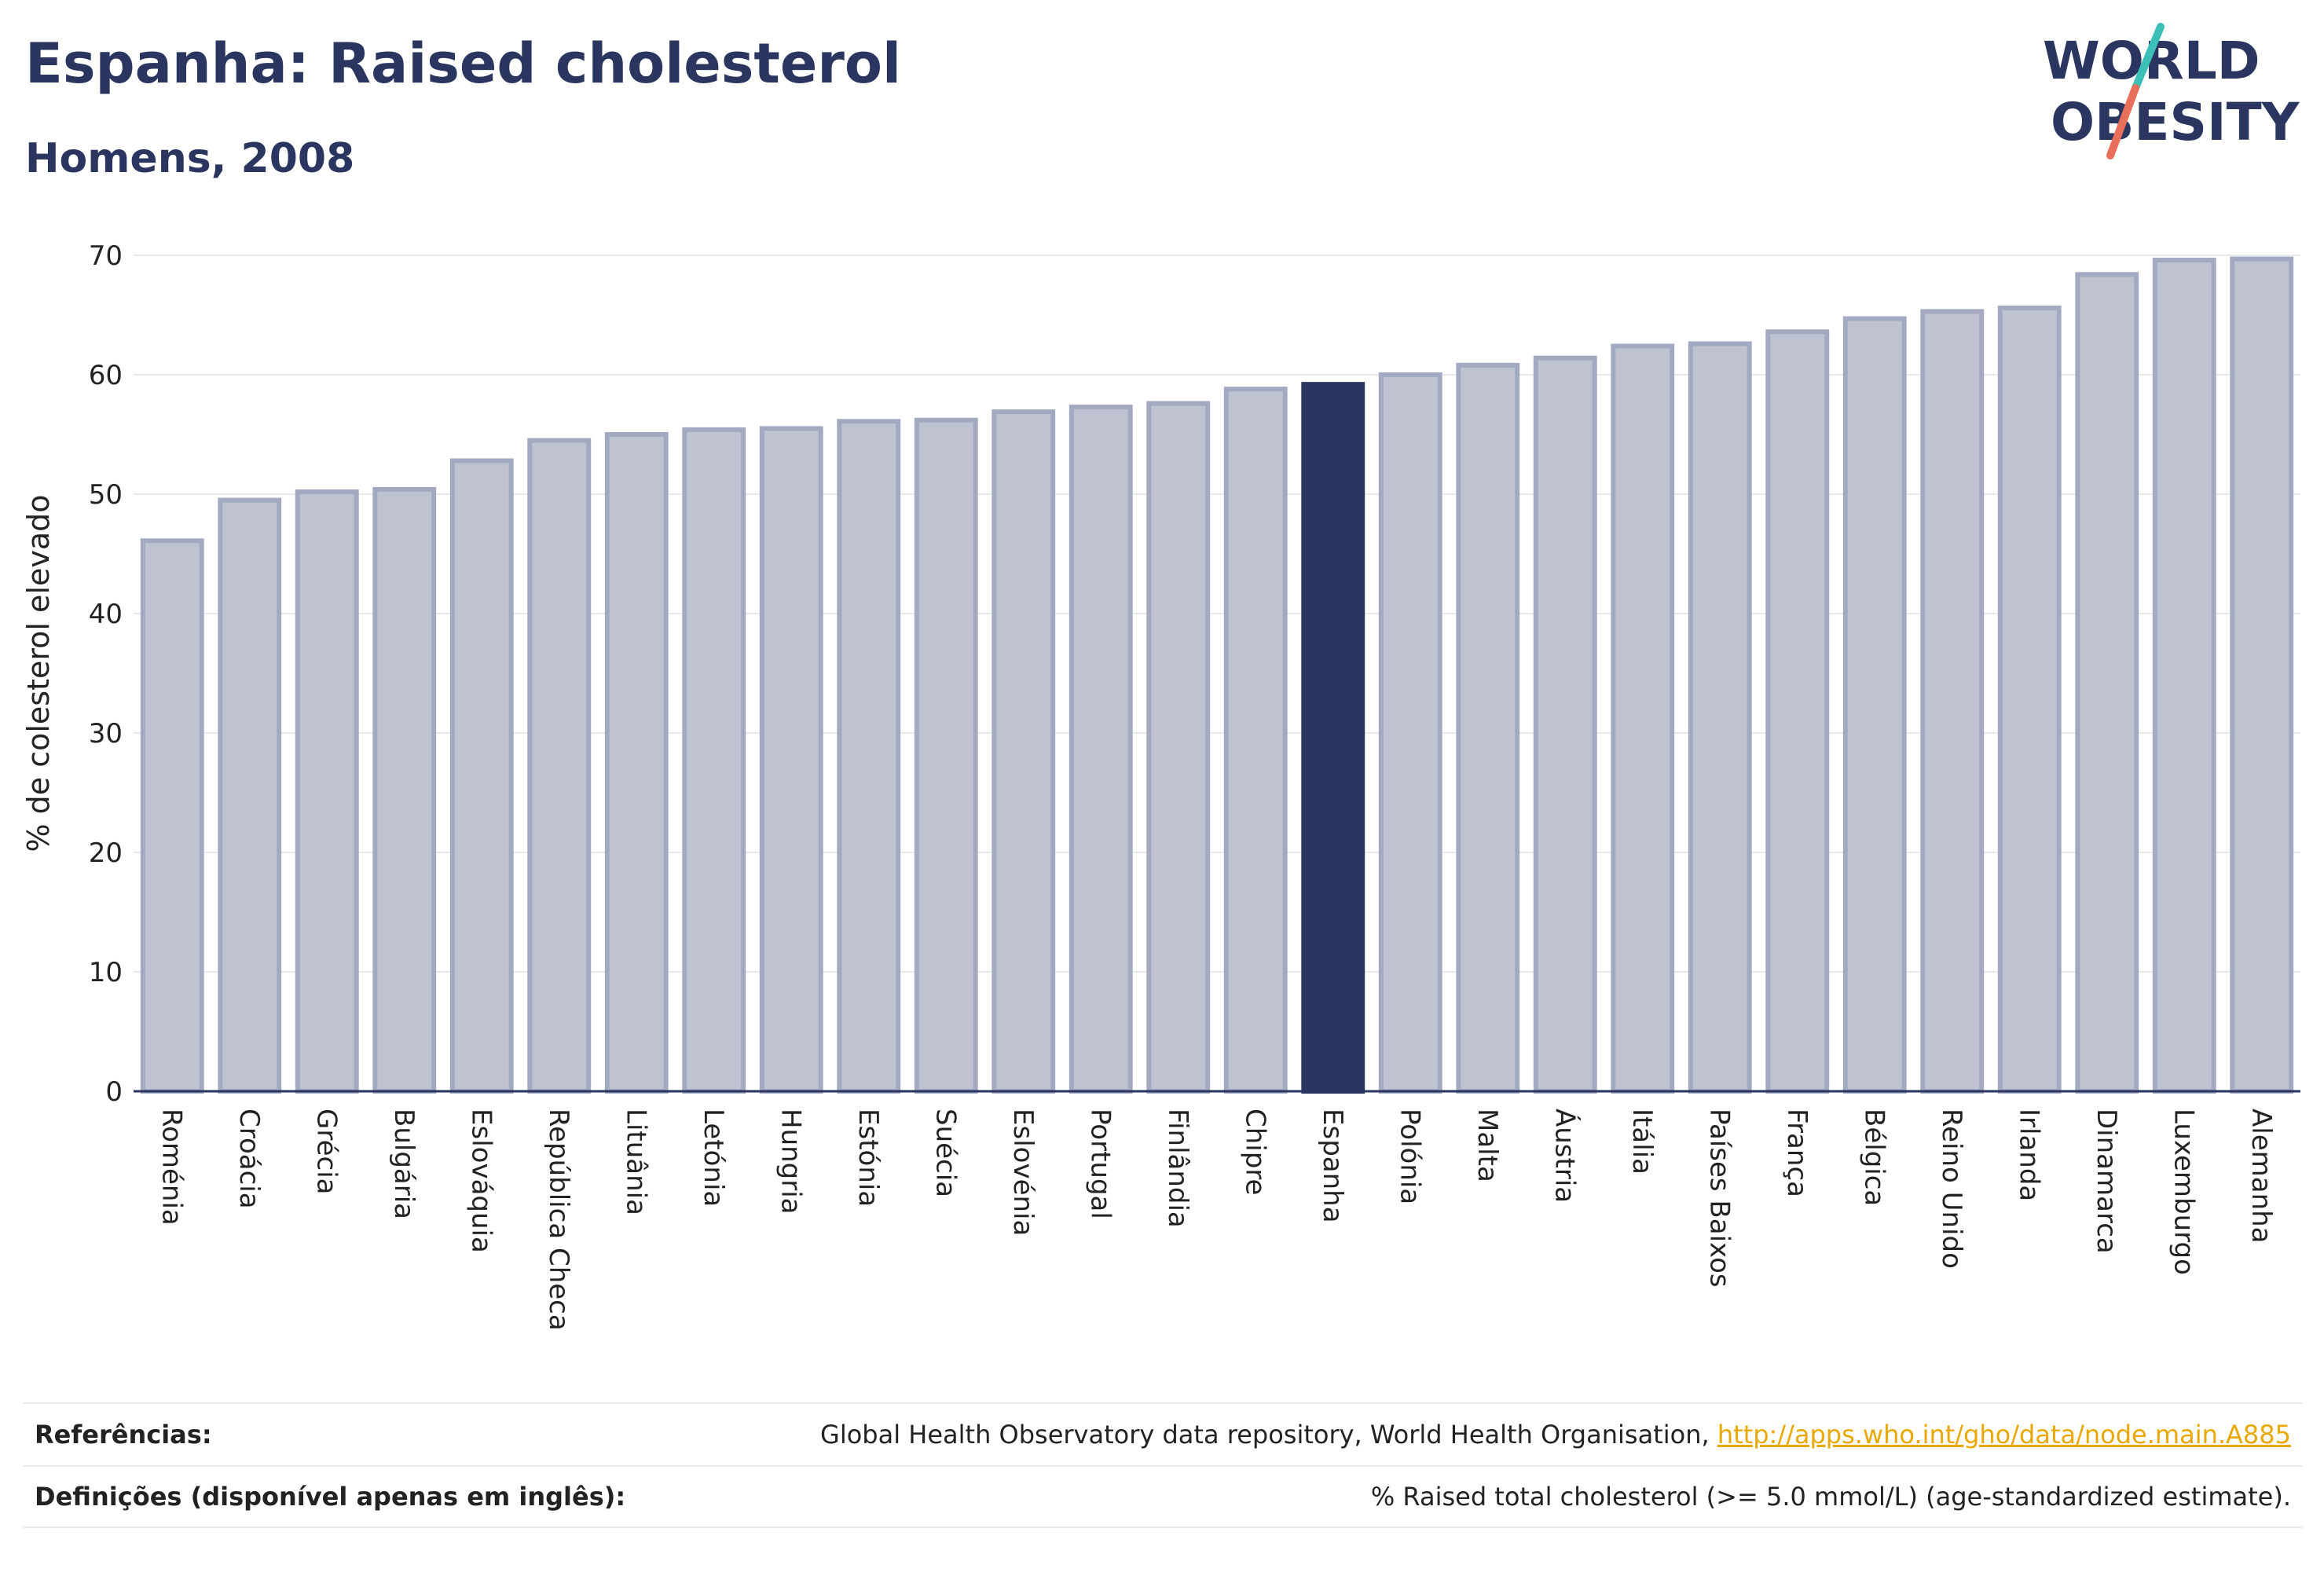 This screenshot has height=1576, width=2324. What do you see at coordinates (791, 760) in the screenshot?
I see `bar-hungria` at bounding box center [791, 760].